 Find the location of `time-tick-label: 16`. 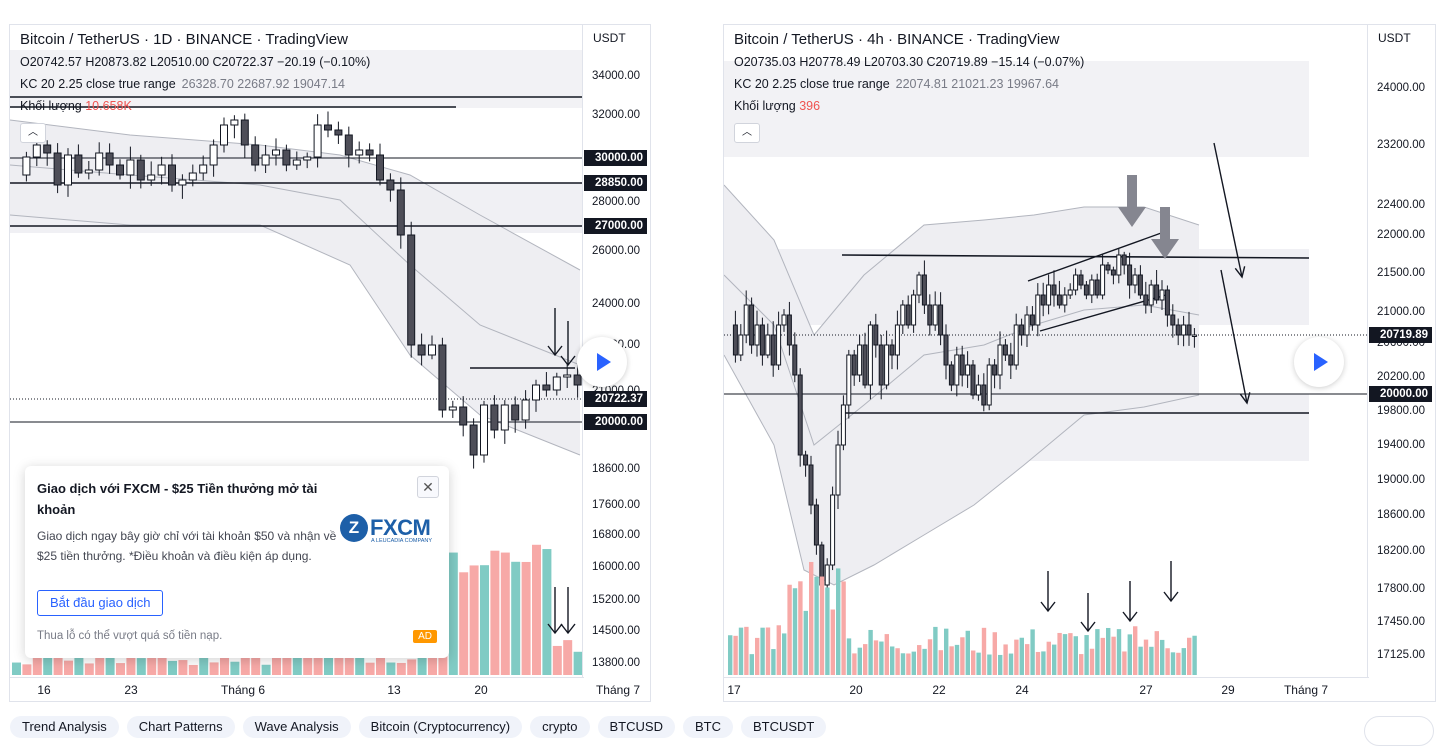

time-tick-label: 16 is located at coordinates (44, 690).